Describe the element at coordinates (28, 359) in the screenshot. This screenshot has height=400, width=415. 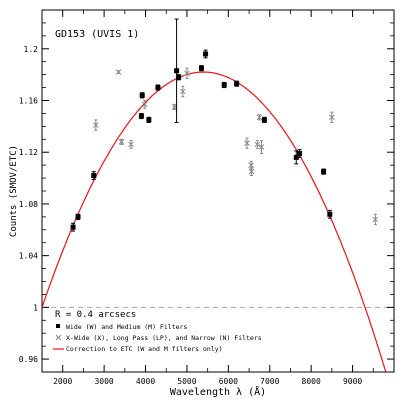
I see `y-tick-label: 0.96` at that location.